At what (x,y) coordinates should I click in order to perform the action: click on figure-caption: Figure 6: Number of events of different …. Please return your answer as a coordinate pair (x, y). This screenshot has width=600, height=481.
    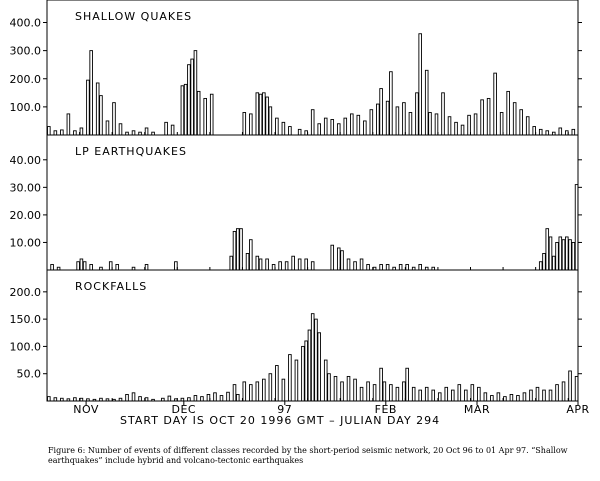
    Looking at the image, I should click on (308, 455).